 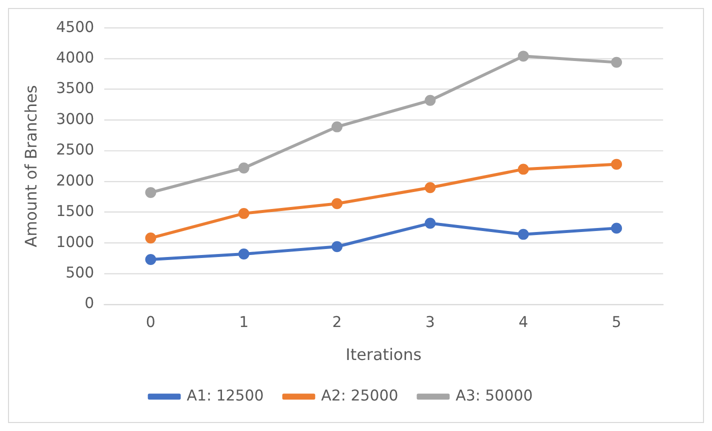 What do you see at coordinates (75, 57) in the screenshot?
I see `y-tick-label: 4000` at bounding box center [75, 57].